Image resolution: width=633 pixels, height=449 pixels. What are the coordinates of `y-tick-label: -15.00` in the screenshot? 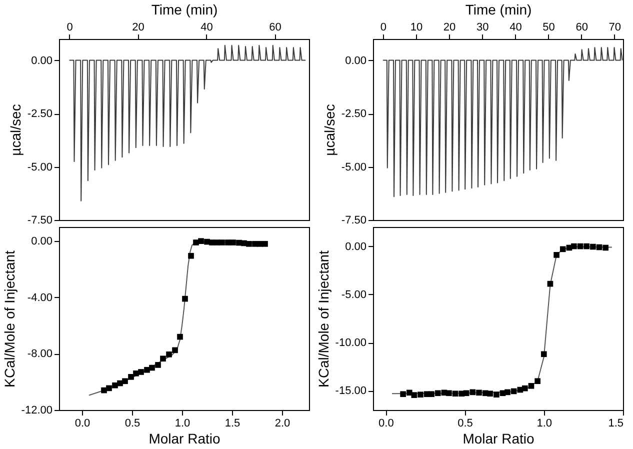 It's located at (350, 391).